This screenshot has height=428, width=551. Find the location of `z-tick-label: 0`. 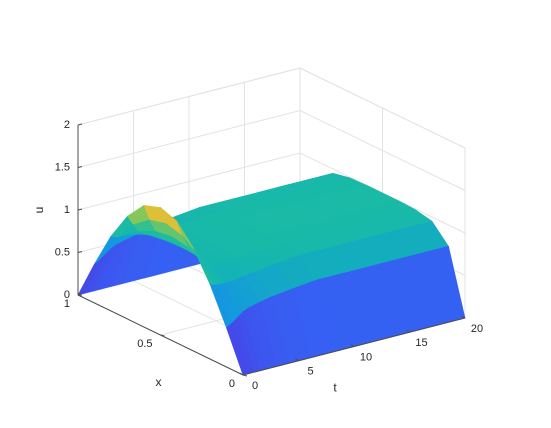

z-tick-label: 0 is located at coordinates (67, 295).